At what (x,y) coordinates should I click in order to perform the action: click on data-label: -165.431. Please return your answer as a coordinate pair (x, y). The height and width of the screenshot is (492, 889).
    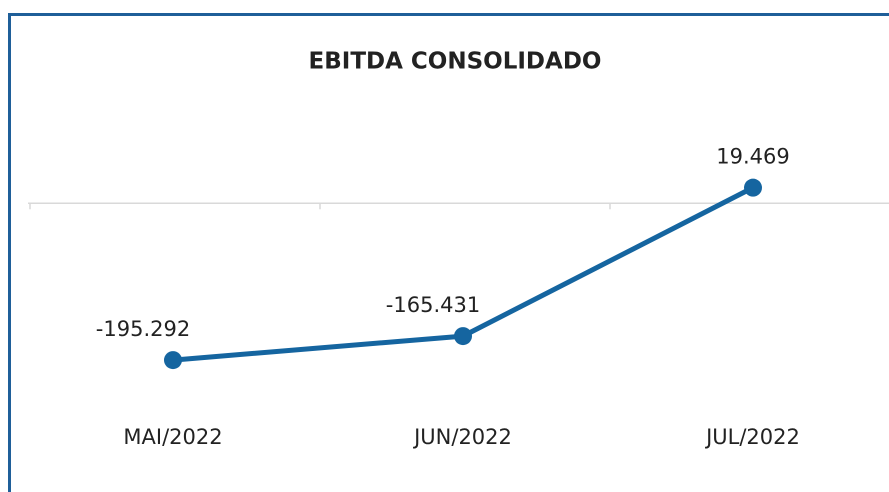
    Looking at the image, I should click on (433, 305).